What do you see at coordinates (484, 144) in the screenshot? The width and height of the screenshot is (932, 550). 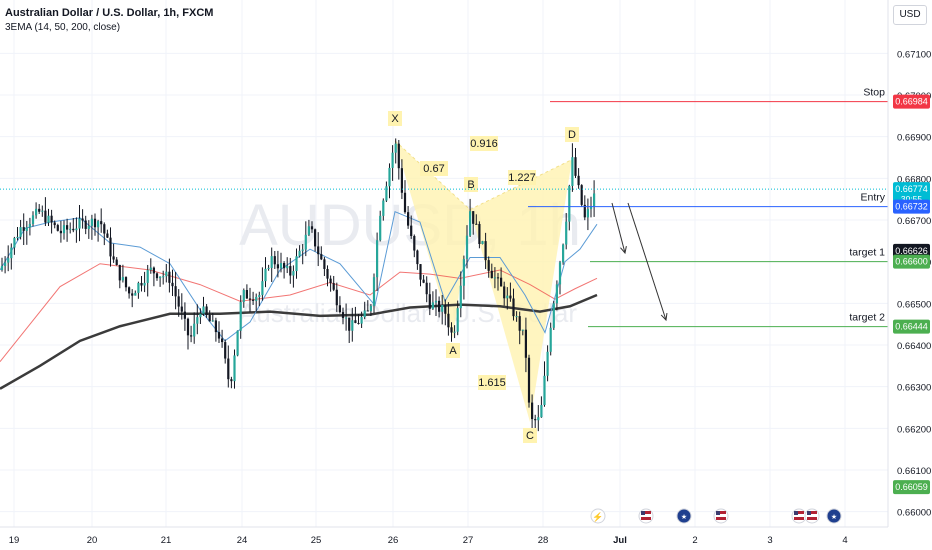 I see `harmonic-ratio-label: 0.916` at bounding box center [484, 144].